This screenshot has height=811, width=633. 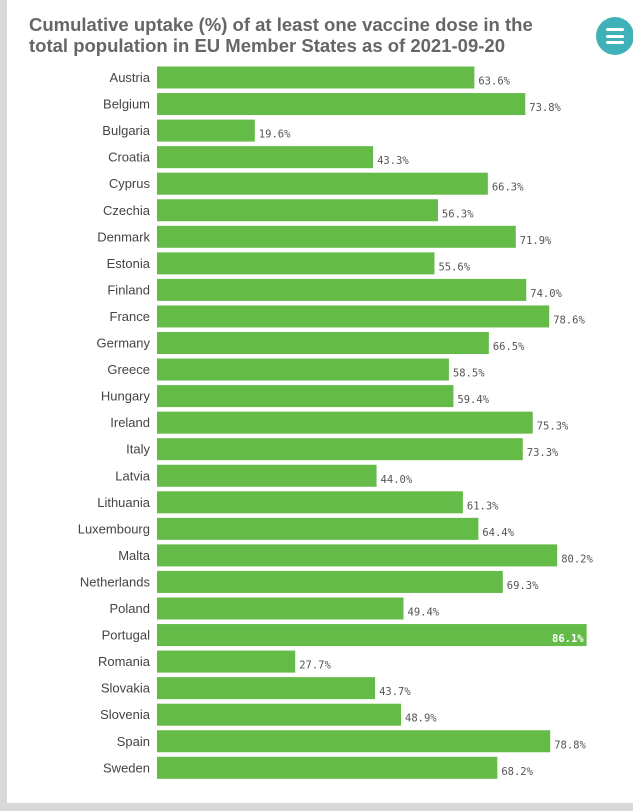 What do you see at coordinates (305, 396) in the screenshot?
I see `bar-hungary` at bounding box center [305, 396].